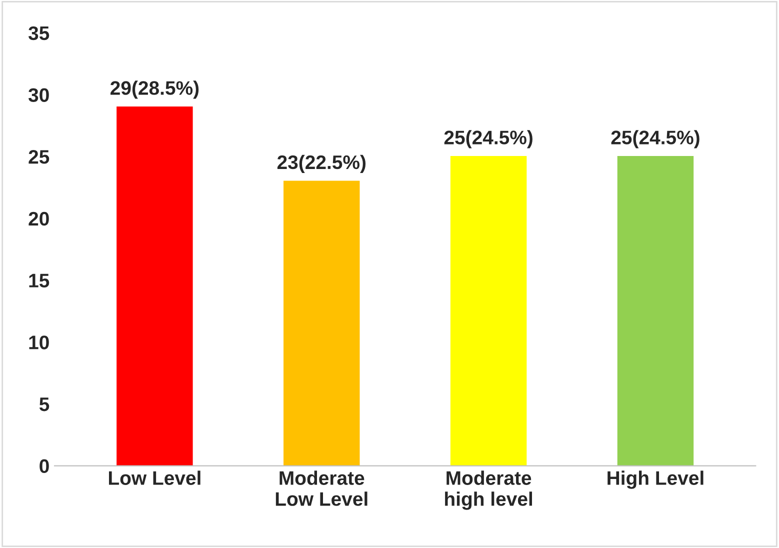 The image size is (779, 548). I want to click on y-tick-label: 0, so click(44, 466).